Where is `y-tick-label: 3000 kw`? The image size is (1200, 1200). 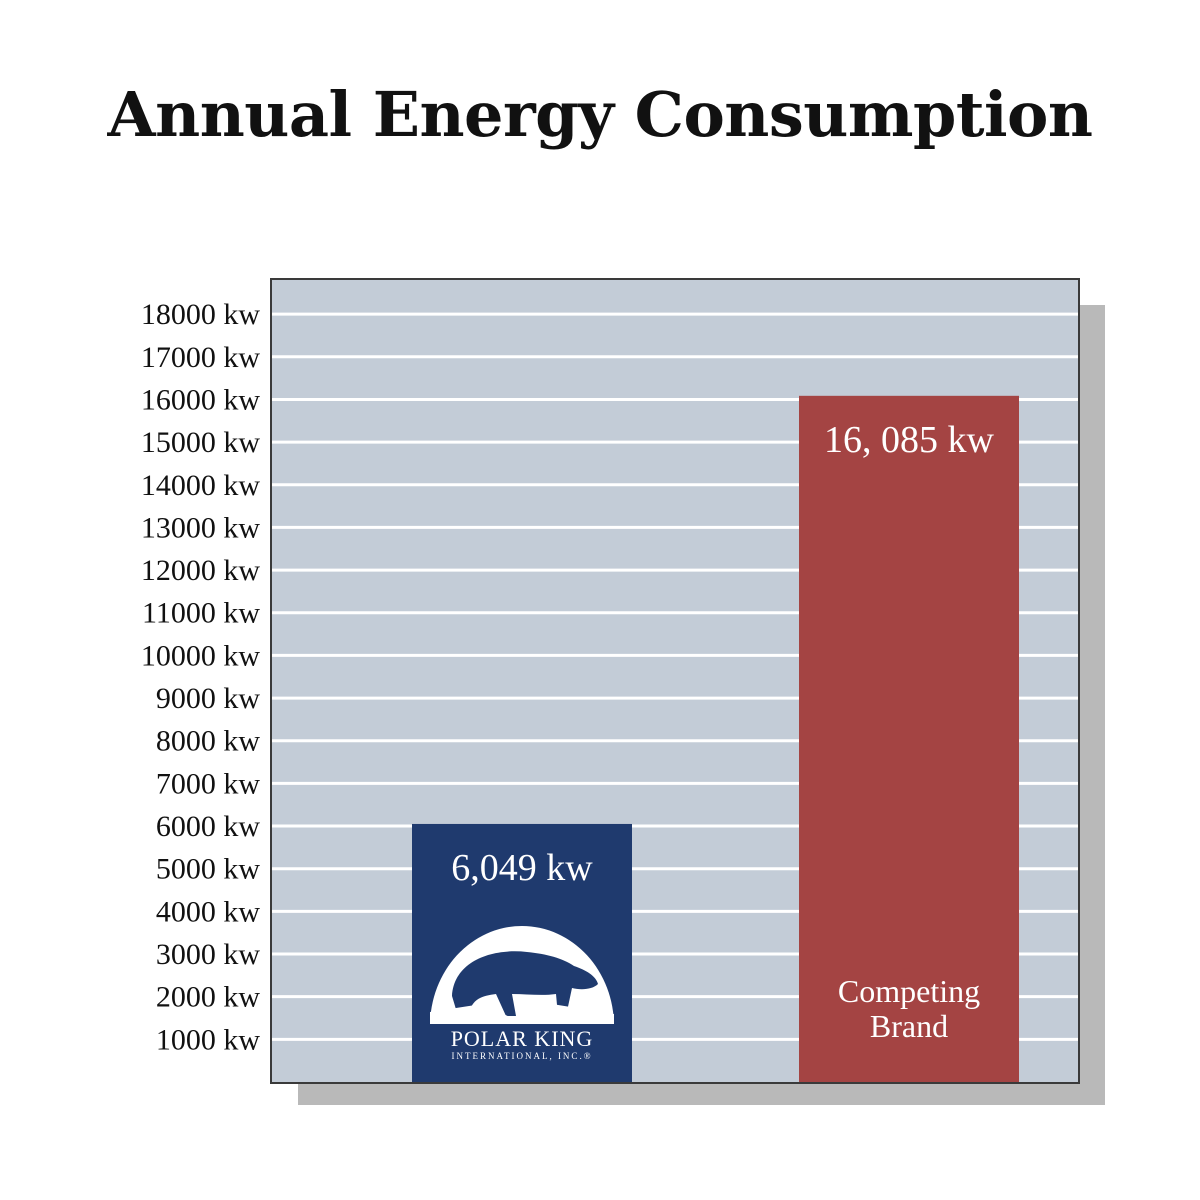 y-tick-label: 3000 kw is located at coordinates (208, 954).